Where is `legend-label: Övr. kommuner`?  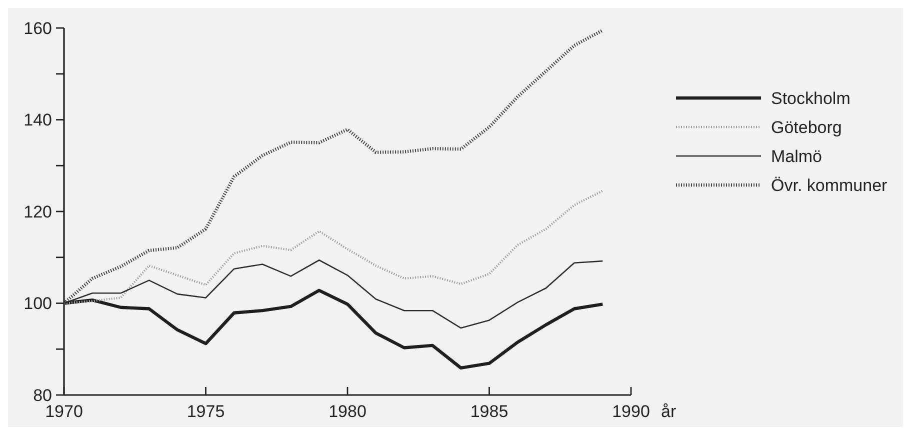 legend-label: Övr. kommuner is located at coordinates (829, 185).